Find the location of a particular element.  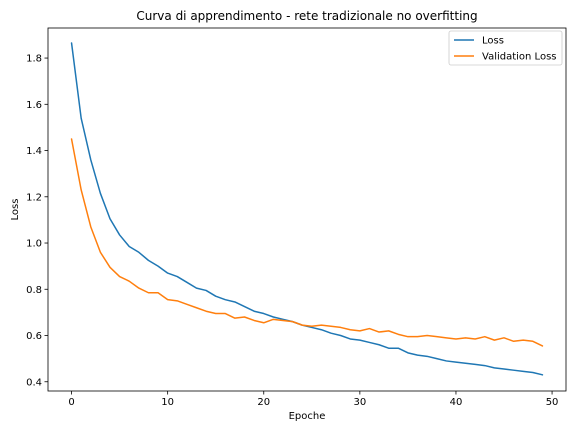

y-tick-label: 0.4 is located at coordinates (34, 382).